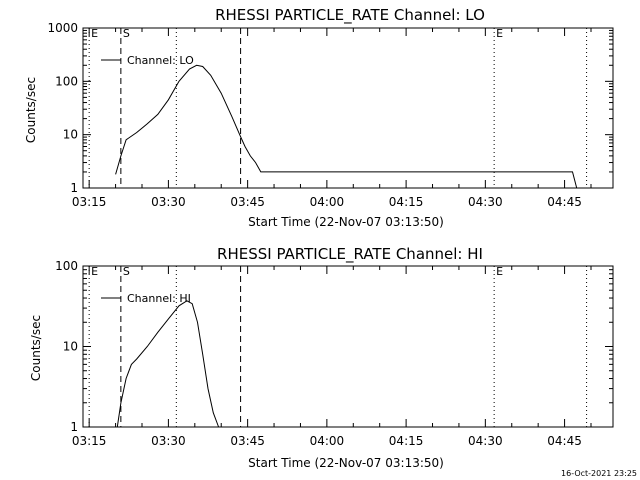 This screenshot has width=640, height=480. I want to click on hi-x-axis-label: Start Time (22-Nov-07 03:13:50), so click(346, 463).